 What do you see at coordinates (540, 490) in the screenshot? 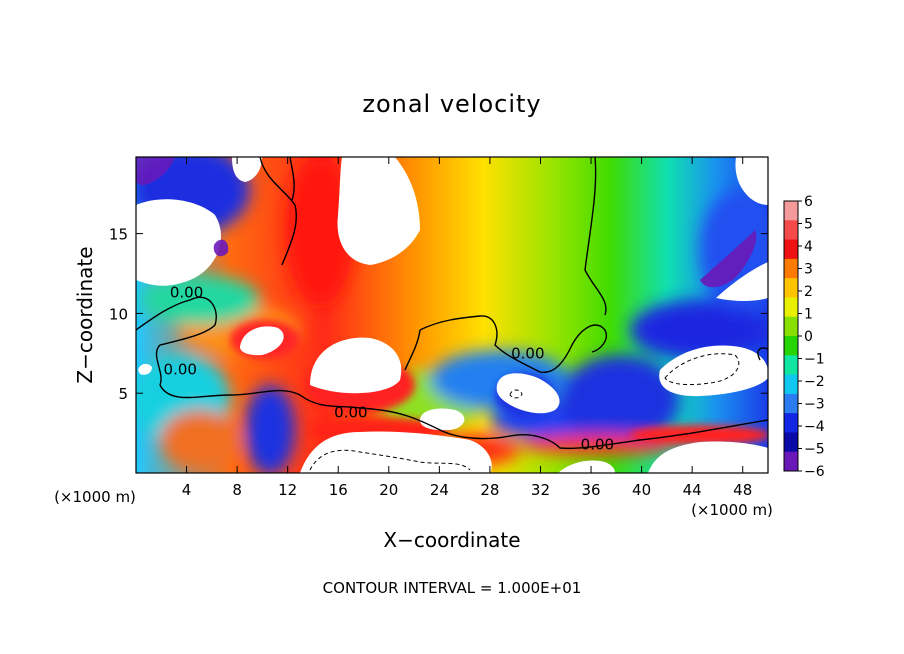
I see `x-tick-label: 32` at bounding box center [540, 490].